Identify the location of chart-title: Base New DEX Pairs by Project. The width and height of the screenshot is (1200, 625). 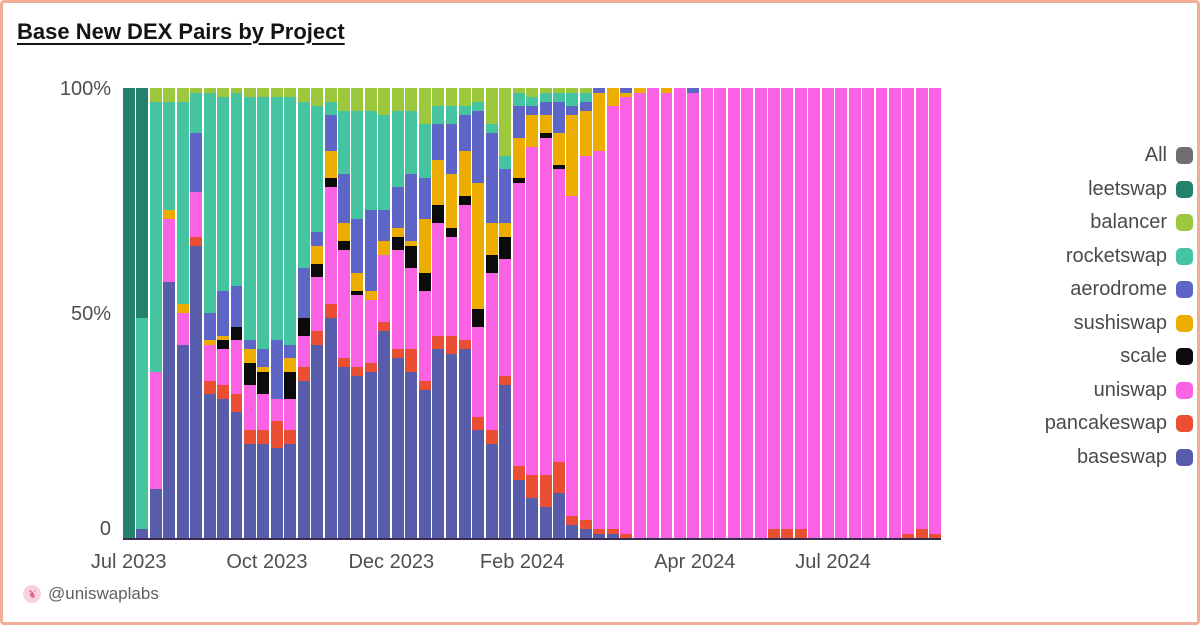
(181, 31).